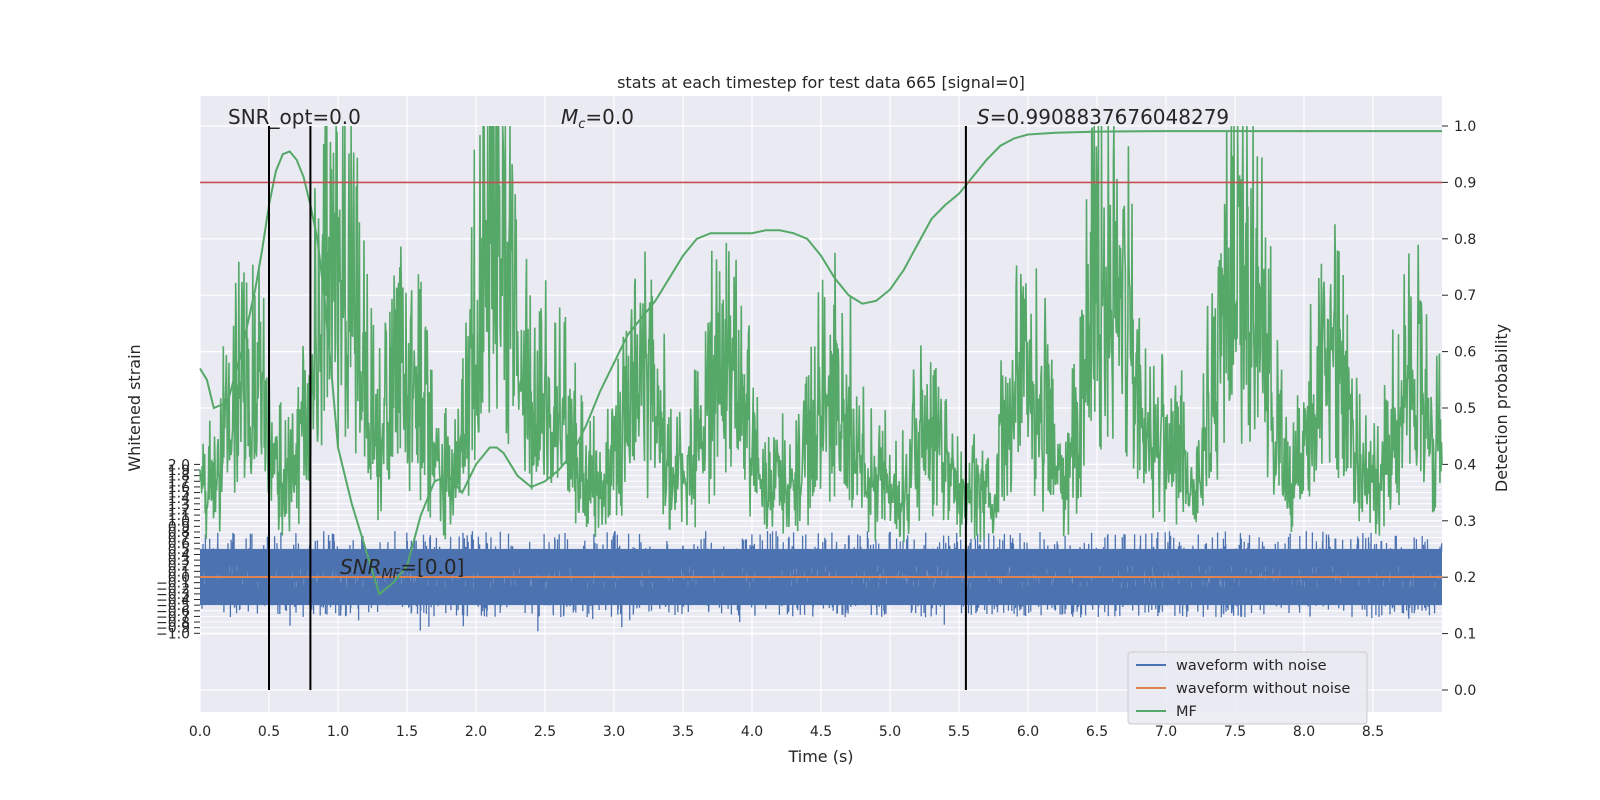 Image resolution: width=1600 pixels, height=800 pixels. I want to click on noise-spikes, so click(822, 581).